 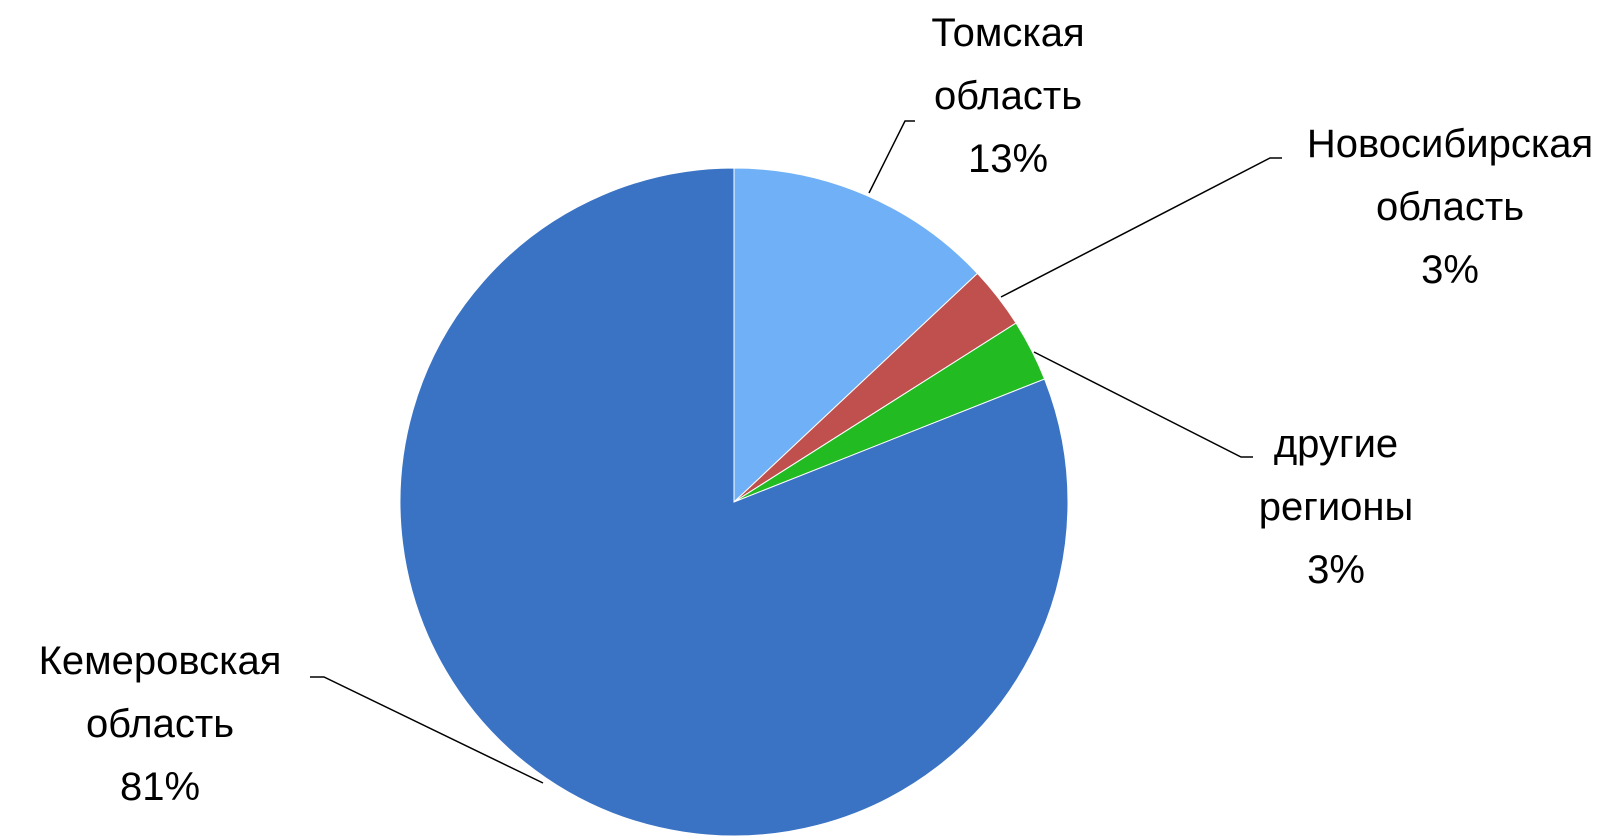 What do you see at coordinates (1008, 159) in the screenshot?
I see `value-label: 13%` at bounding box center [1008, 159].